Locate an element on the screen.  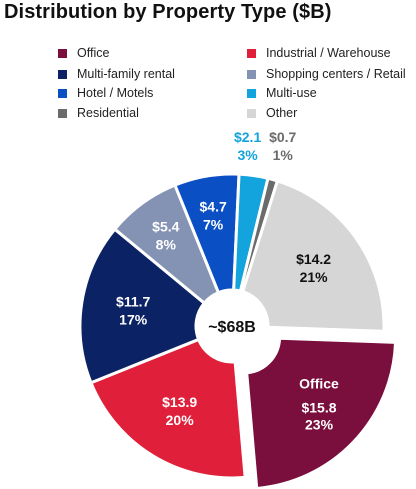
legend-label: Hotel / Motels is located at coordinates (115, 93).